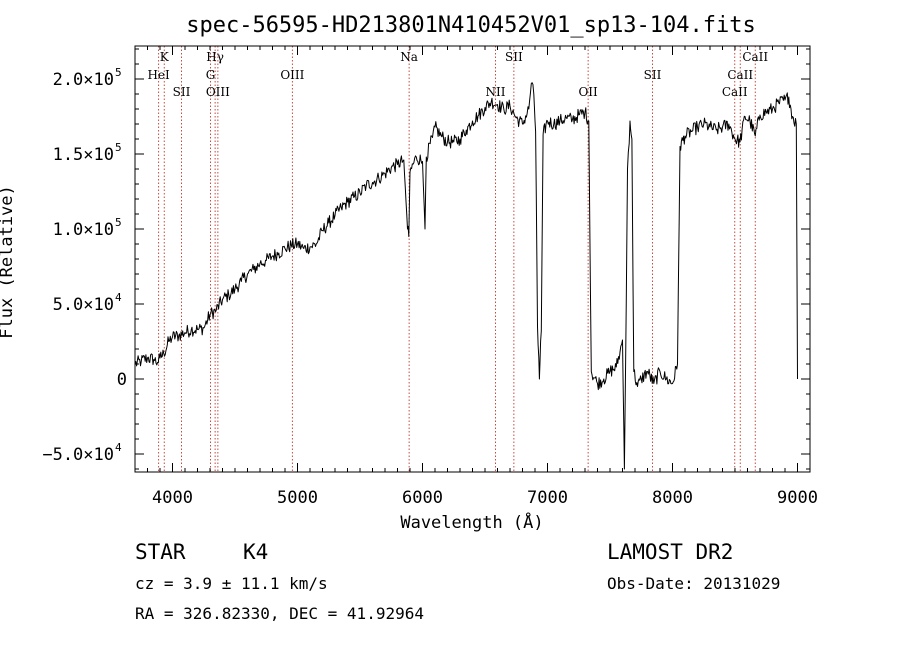 The width and height of the screenshot is (900, 649). What do you see at coordinates (255, 552) in the screenshot?
I see `object-subclass: K4` at bounding box center [255, 552].